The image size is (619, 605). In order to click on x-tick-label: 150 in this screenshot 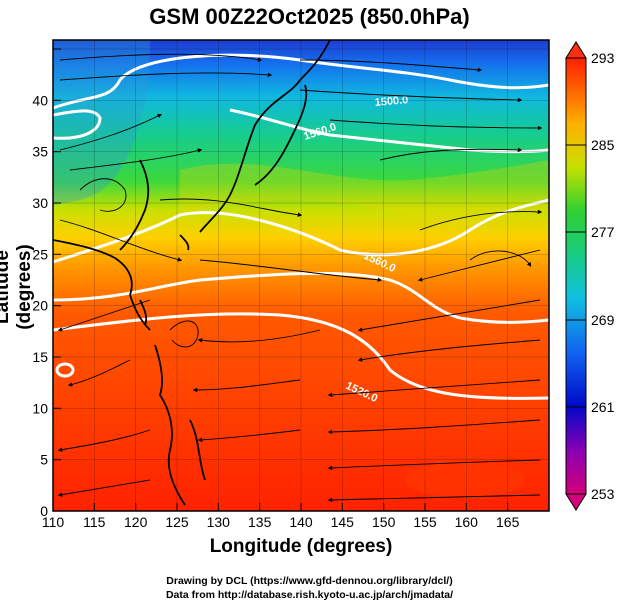, I will do `click(384, 522)`.